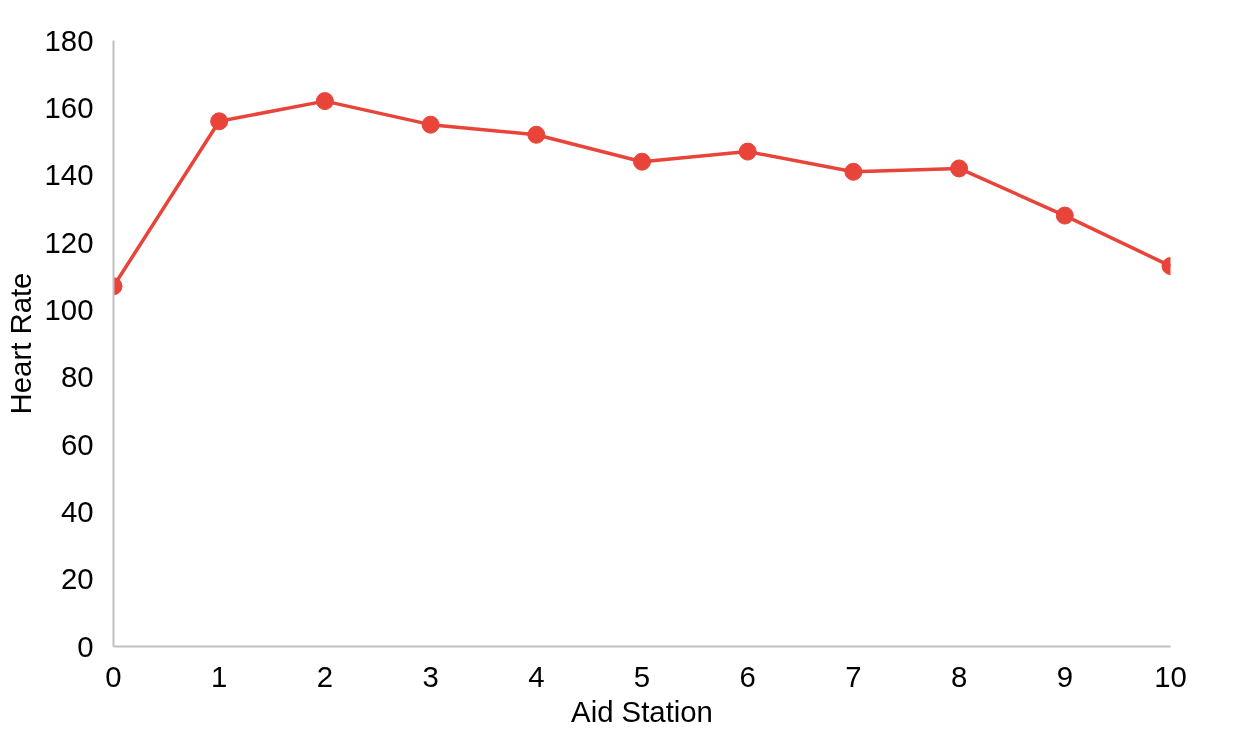 The height and width of the screenshot is (740, 1233). I want to click on x-tick-label: 6, so click(747, 676).